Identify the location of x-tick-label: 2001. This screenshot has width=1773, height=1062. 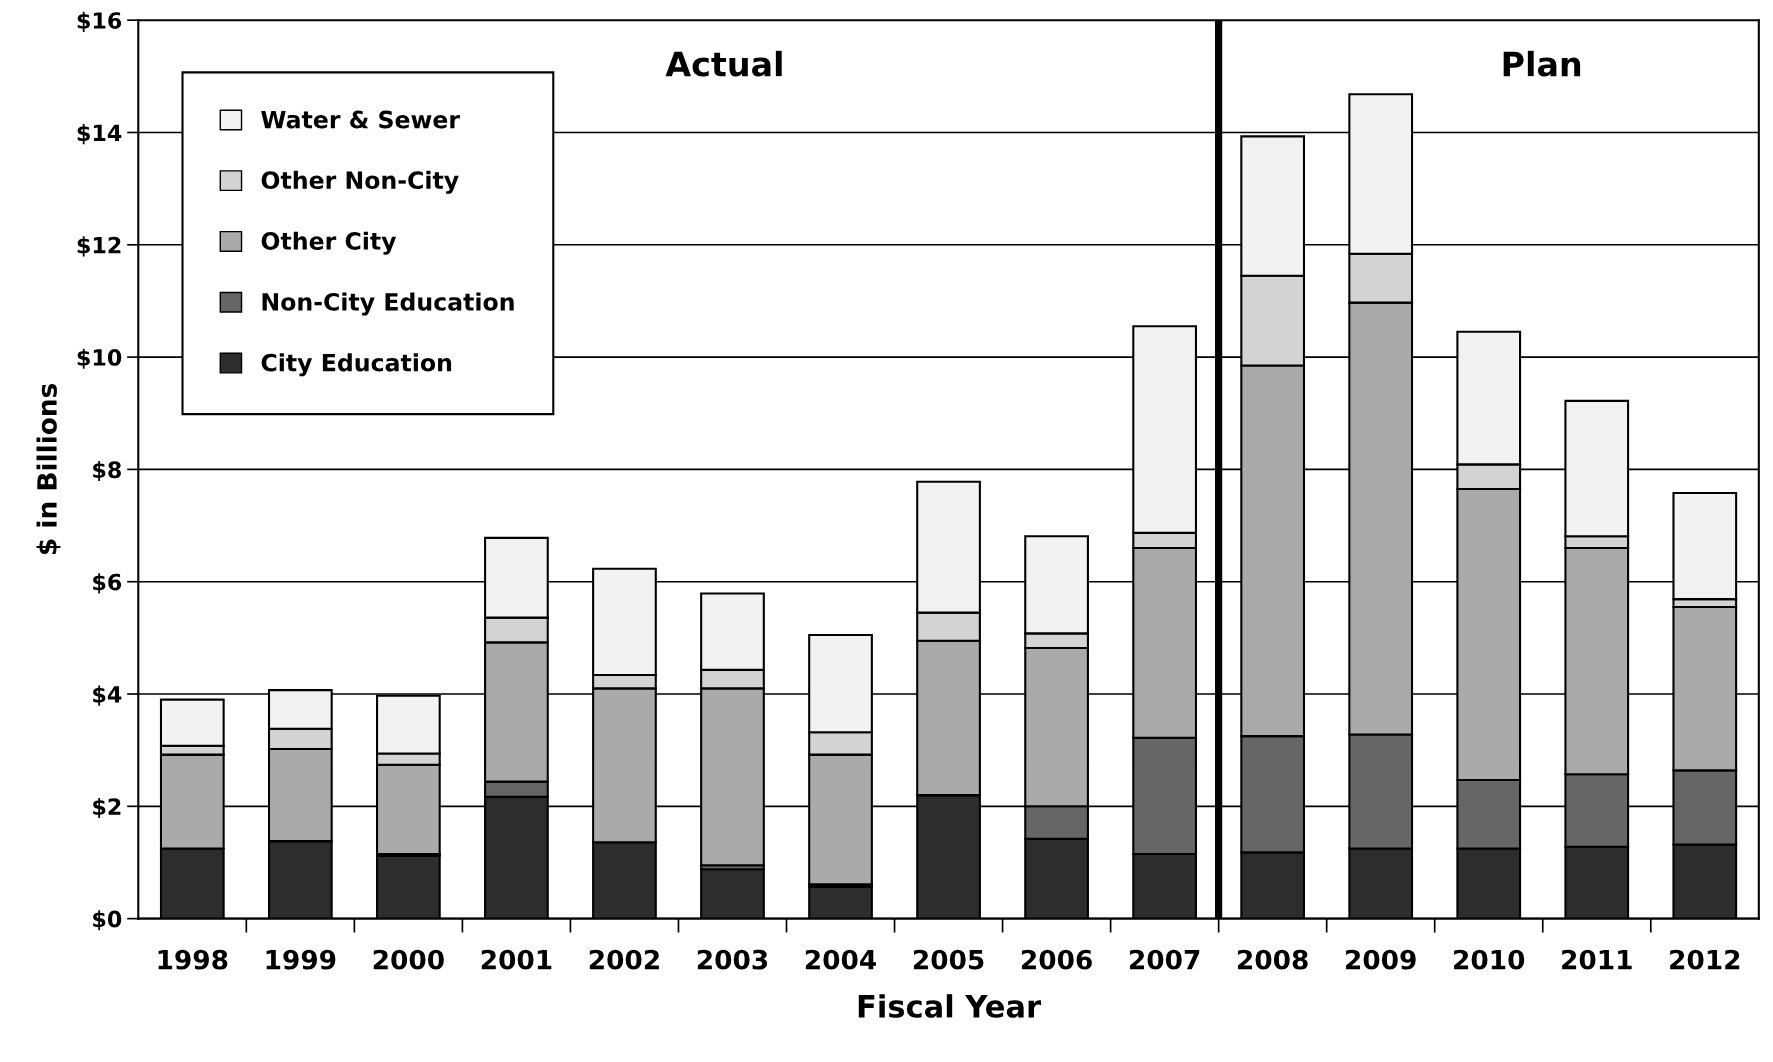
(516, 959).